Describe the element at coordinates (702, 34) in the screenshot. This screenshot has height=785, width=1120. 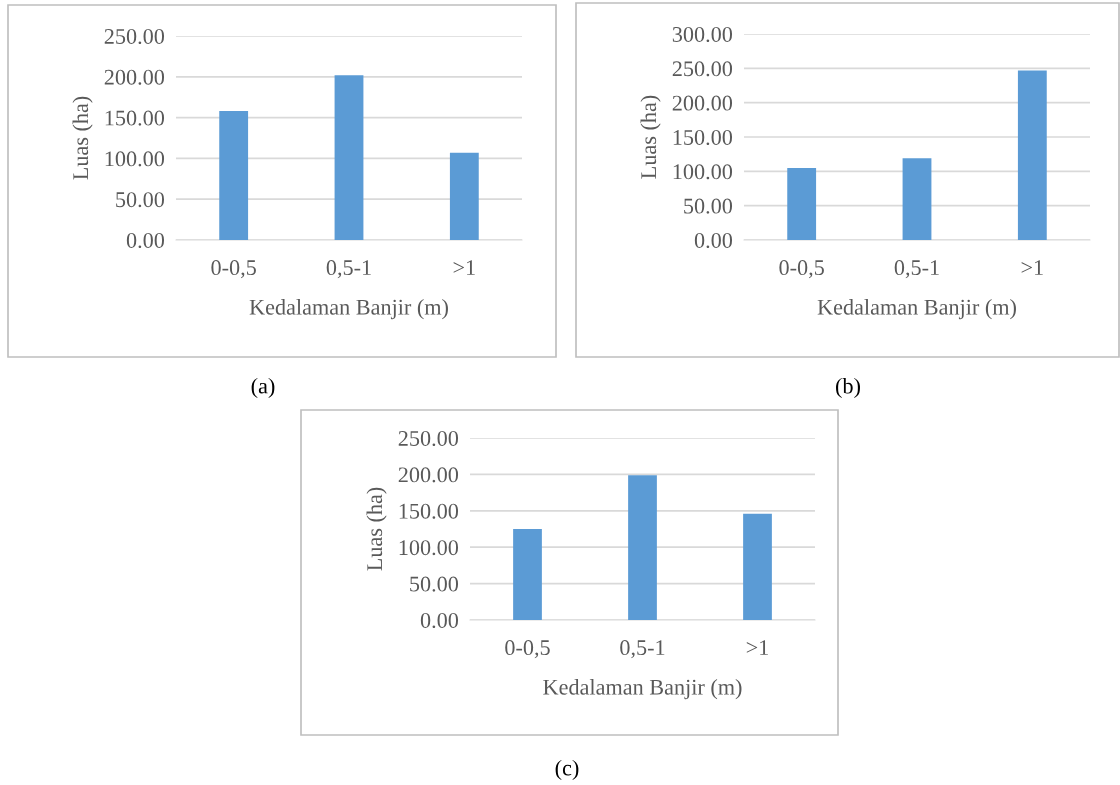
I see `y-tick-label: 300.00` at that location.